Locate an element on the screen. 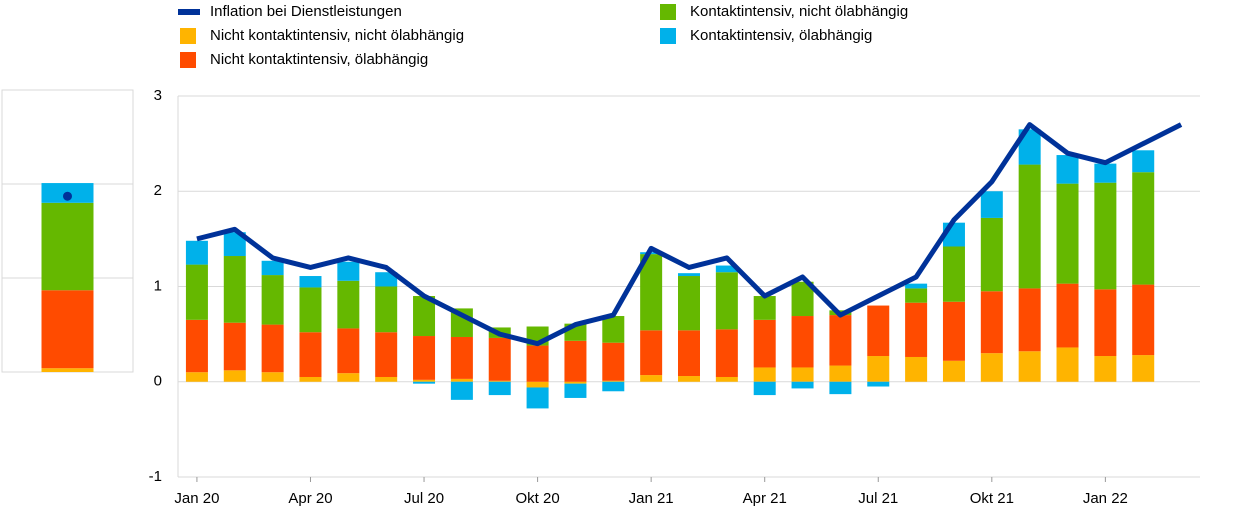  legend-label: Kontaktintensiv, nicht ölabhängig is located at coordinates (799, 11).